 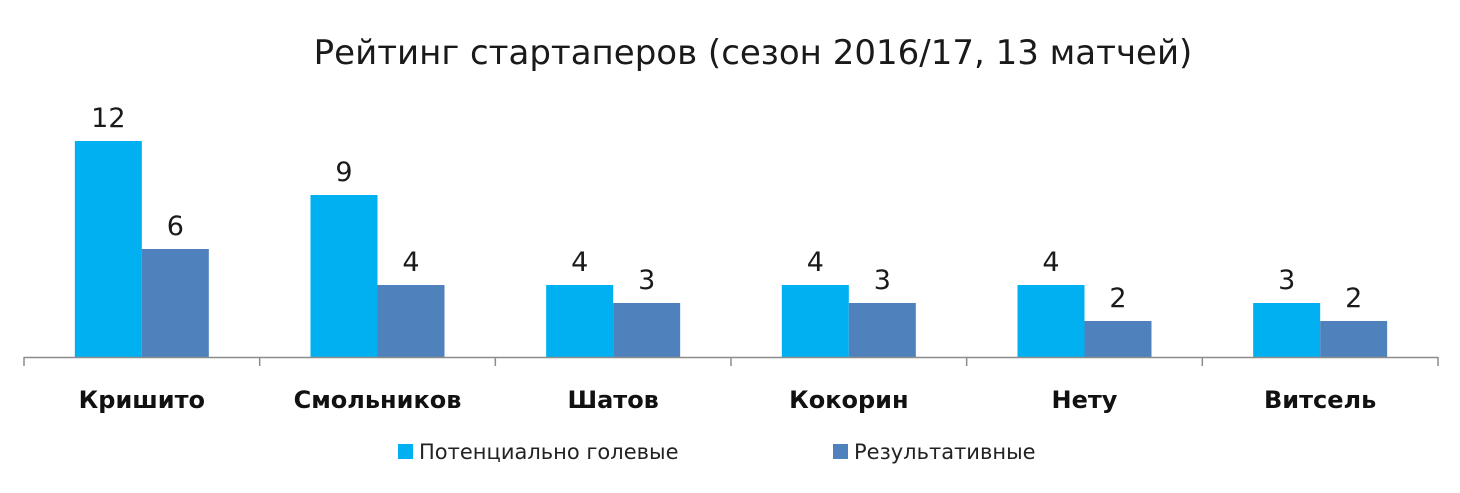 What do you see at coordinates (1320, 400) in the screenshot?
I see `category-label: Витсель` at bounding box center [1320, 400].